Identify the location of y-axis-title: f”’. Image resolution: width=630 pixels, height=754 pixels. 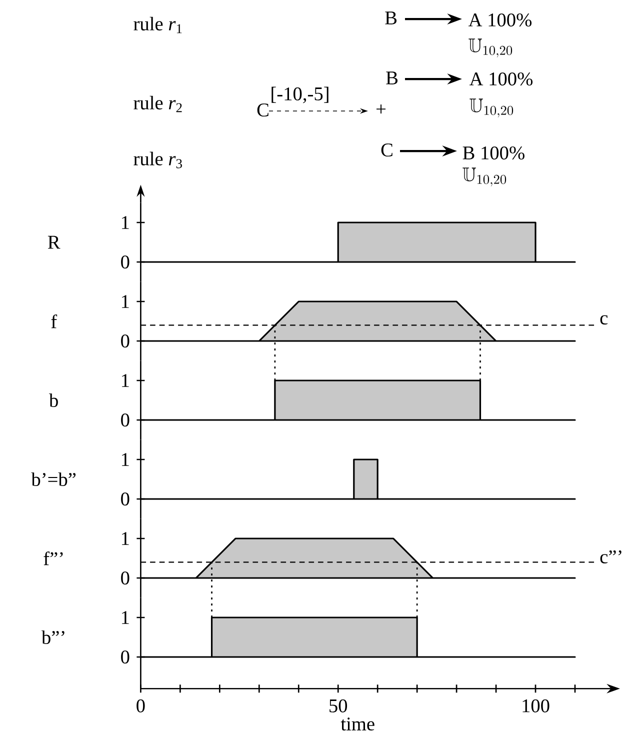
(53, 558).